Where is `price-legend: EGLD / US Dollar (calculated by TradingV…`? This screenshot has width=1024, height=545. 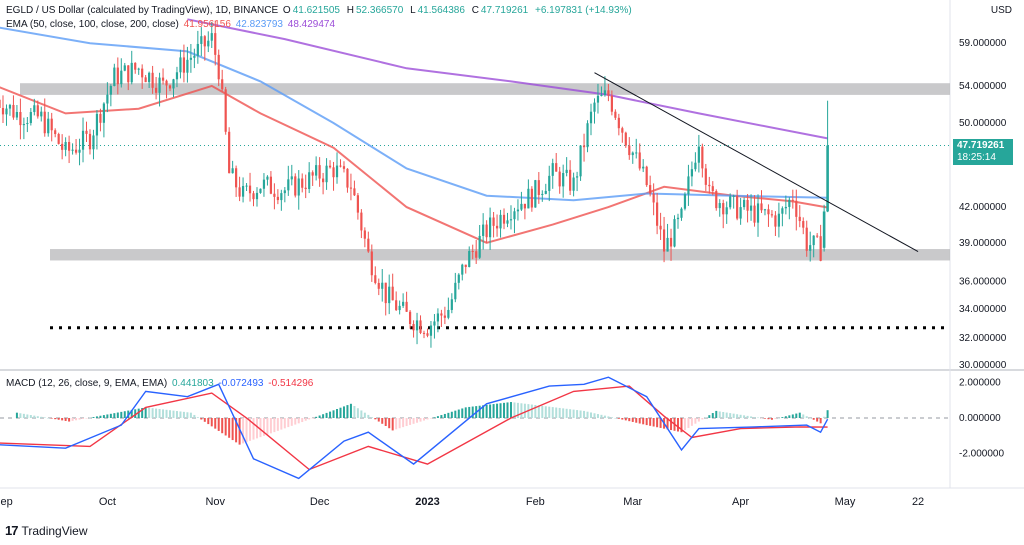 price-legend: EGLD / US Dollar (calculated by TradingV… is located at coordinates (320, 10).